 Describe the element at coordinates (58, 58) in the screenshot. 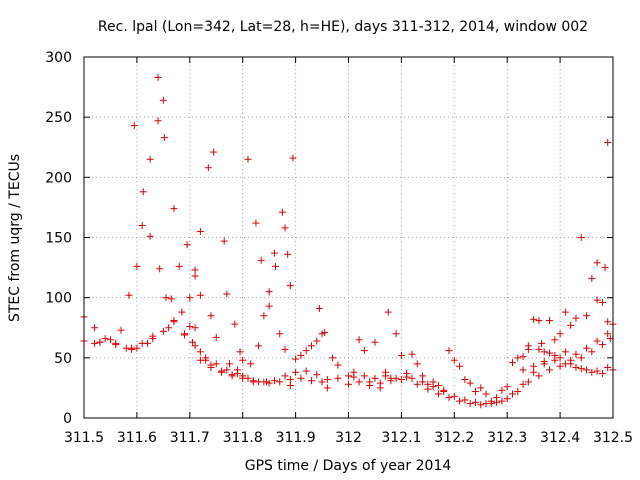

I see `y-tick-label: 300` at that location.